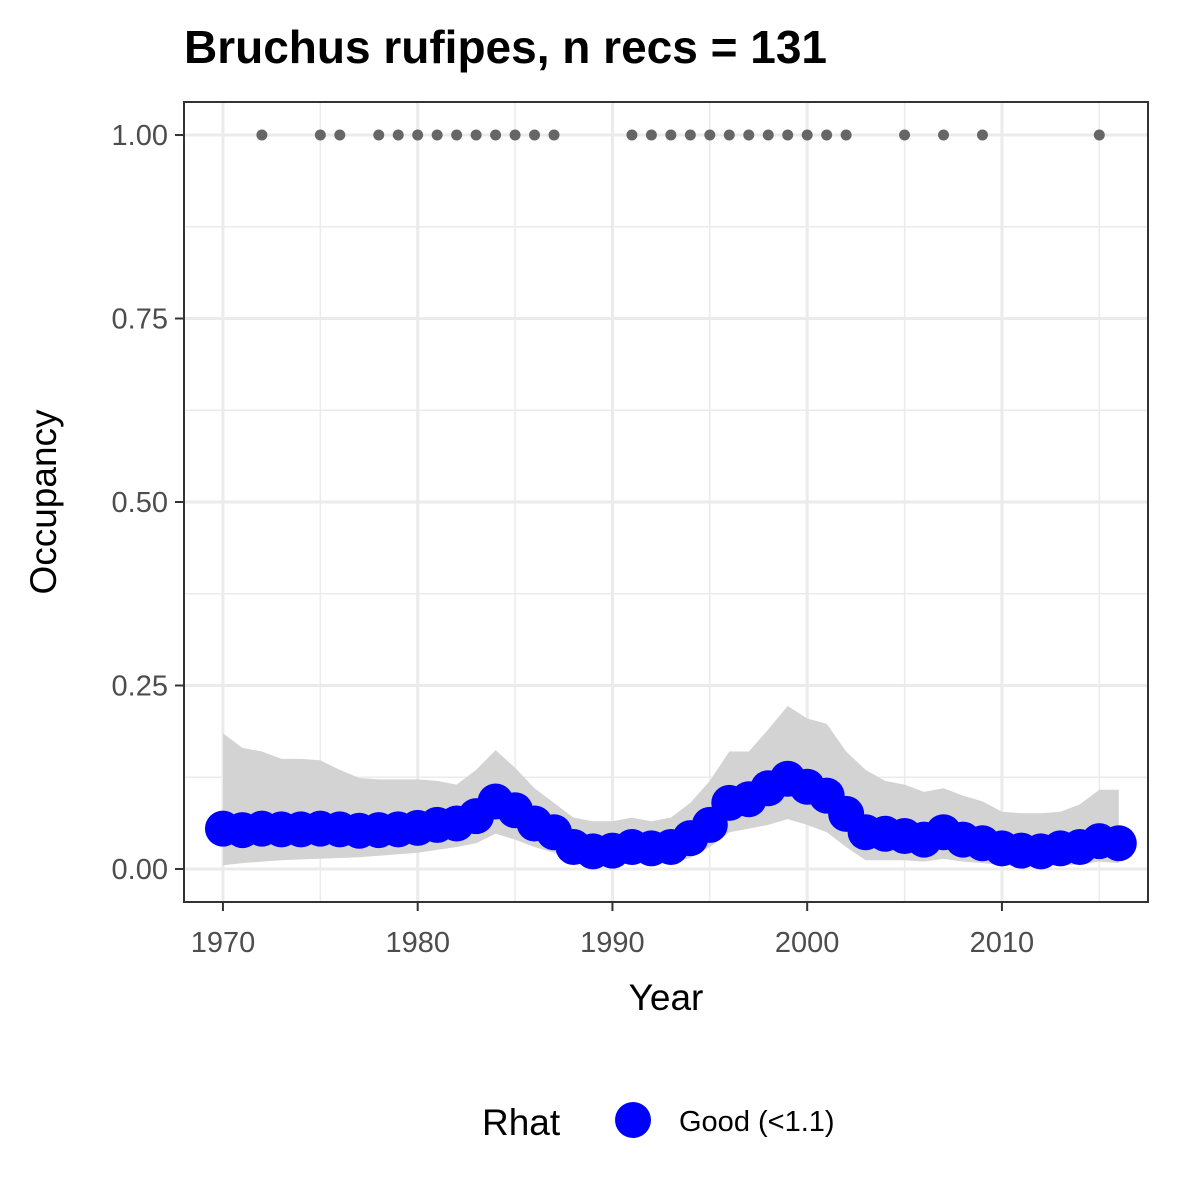 This screenshot has width=1200, height=1200. I want to click on y-tick-label: 0.50, so click(140, 503).